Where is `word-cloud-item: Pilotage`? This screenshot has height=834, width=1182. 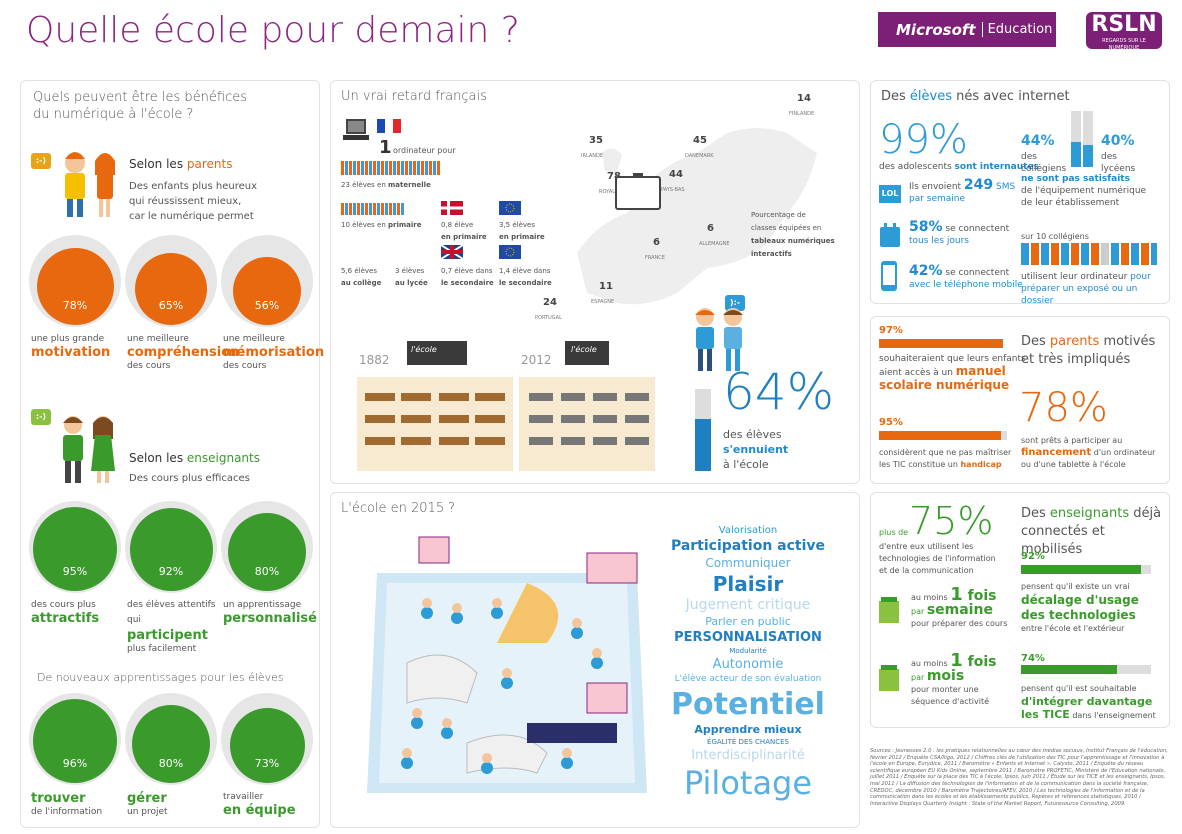 word-cloud-item: Pilotage is located at coordinates (748, 783).